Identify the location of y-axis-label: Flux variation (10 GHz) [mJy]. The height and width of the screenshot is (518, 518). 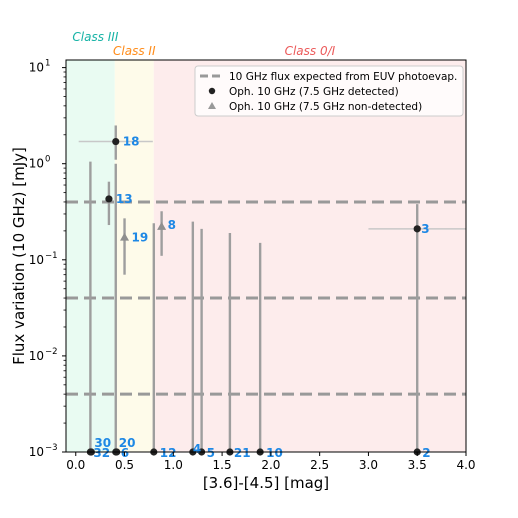
(19, 256).